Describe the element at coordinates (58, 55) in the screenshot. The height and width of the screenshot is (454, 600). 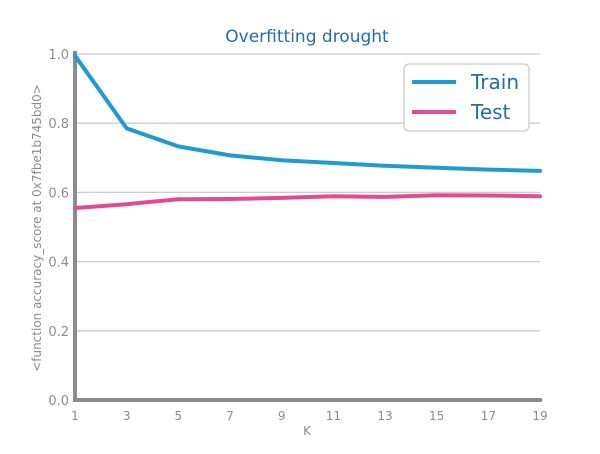
I see `y-tick-label: 1.0` at that location.